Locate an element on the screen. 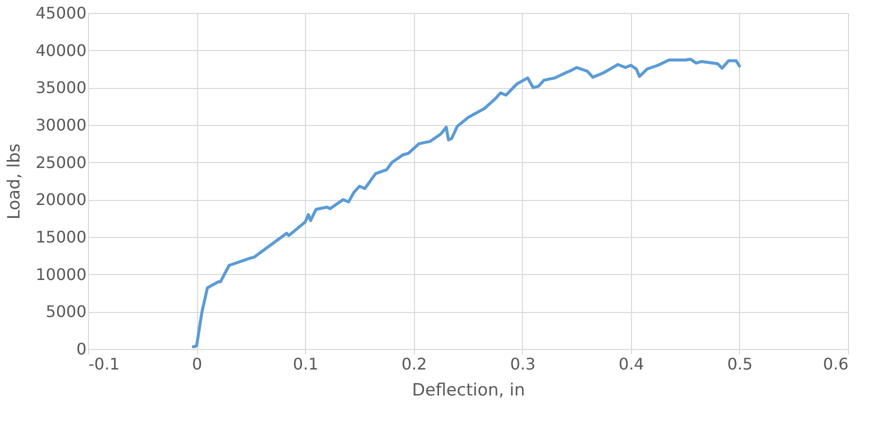  y-tick-label: 5000 is located at coordinates (66, 312).